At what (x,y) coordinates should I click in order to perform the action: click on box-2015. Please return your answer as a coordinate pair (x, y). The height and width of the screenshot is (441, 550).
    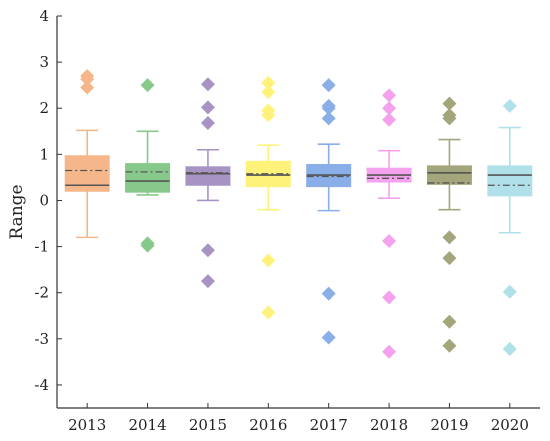
    Looking at the image, I should click on (208, 183).